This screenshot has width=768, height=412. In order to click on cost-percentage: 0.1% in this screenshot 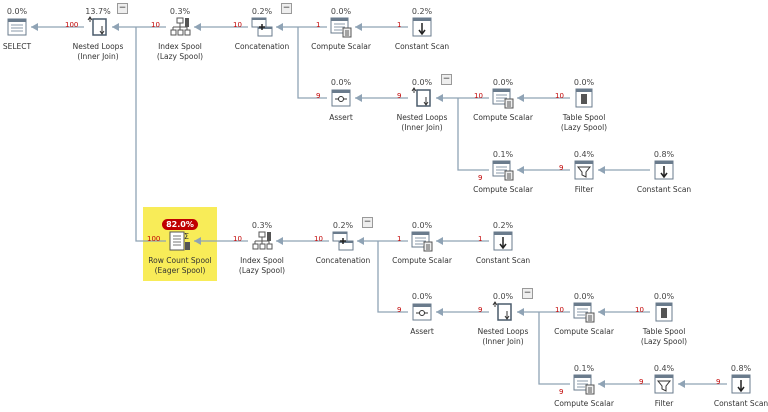, I will do `click(584, 368)`.